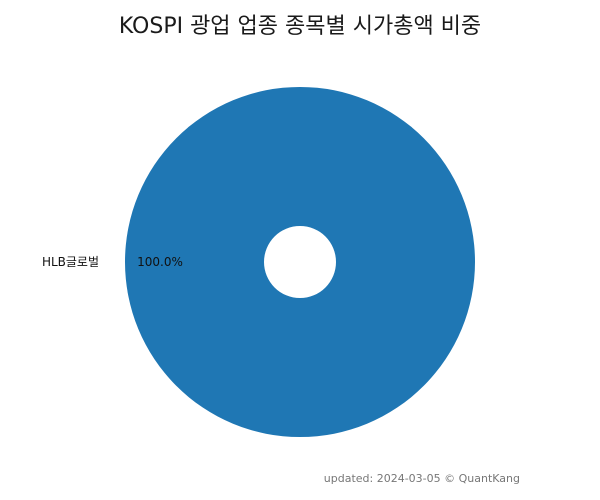 This screenshot has width=600, height=500. Describe the element at coordinates (300, 26) in the screenshot. I see `chart-title: KOSPI 광업 업종 종목별 시가총액 비중` at that location.